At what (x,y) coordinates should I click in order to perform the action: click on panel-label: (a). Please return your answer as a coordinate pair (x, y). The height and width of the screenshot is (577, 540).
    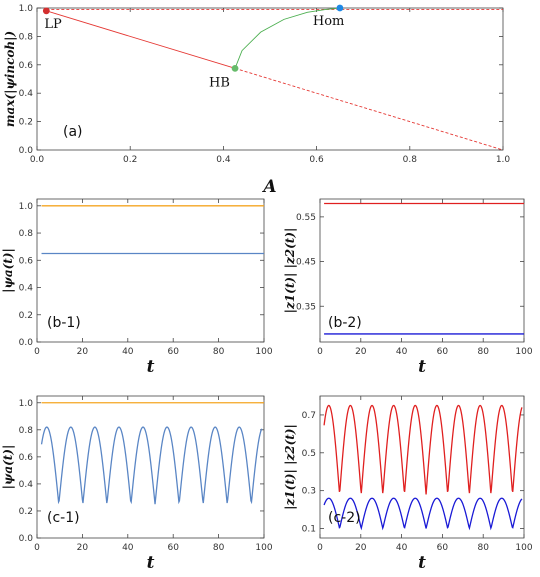
    Looking at the image, I should click on (73, 132).